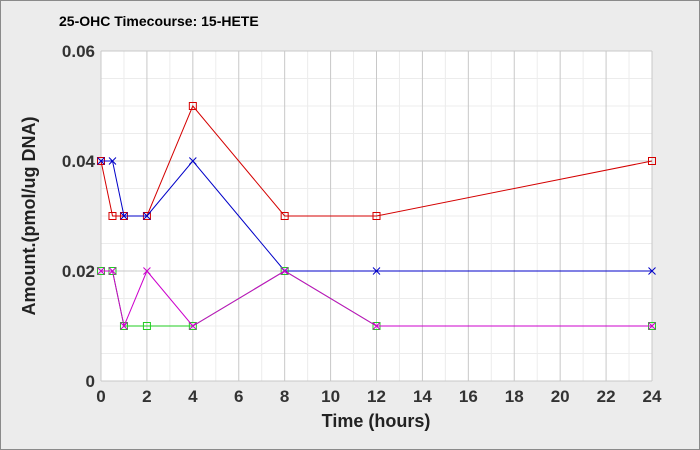  What do you see at coordinates (376, 396) in the screenshot?
I see `x-tick-label: 12` at bounding box center [376, 396].